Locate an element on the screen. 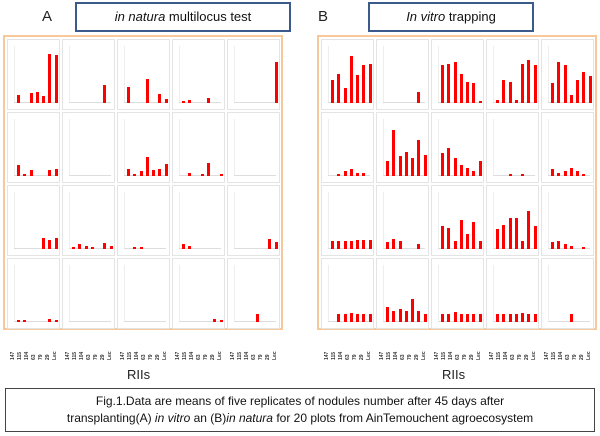 The width and height of the screenshot is (600, 436). panel-b-title-italic: In vitro is located at coordinates (426, 16).